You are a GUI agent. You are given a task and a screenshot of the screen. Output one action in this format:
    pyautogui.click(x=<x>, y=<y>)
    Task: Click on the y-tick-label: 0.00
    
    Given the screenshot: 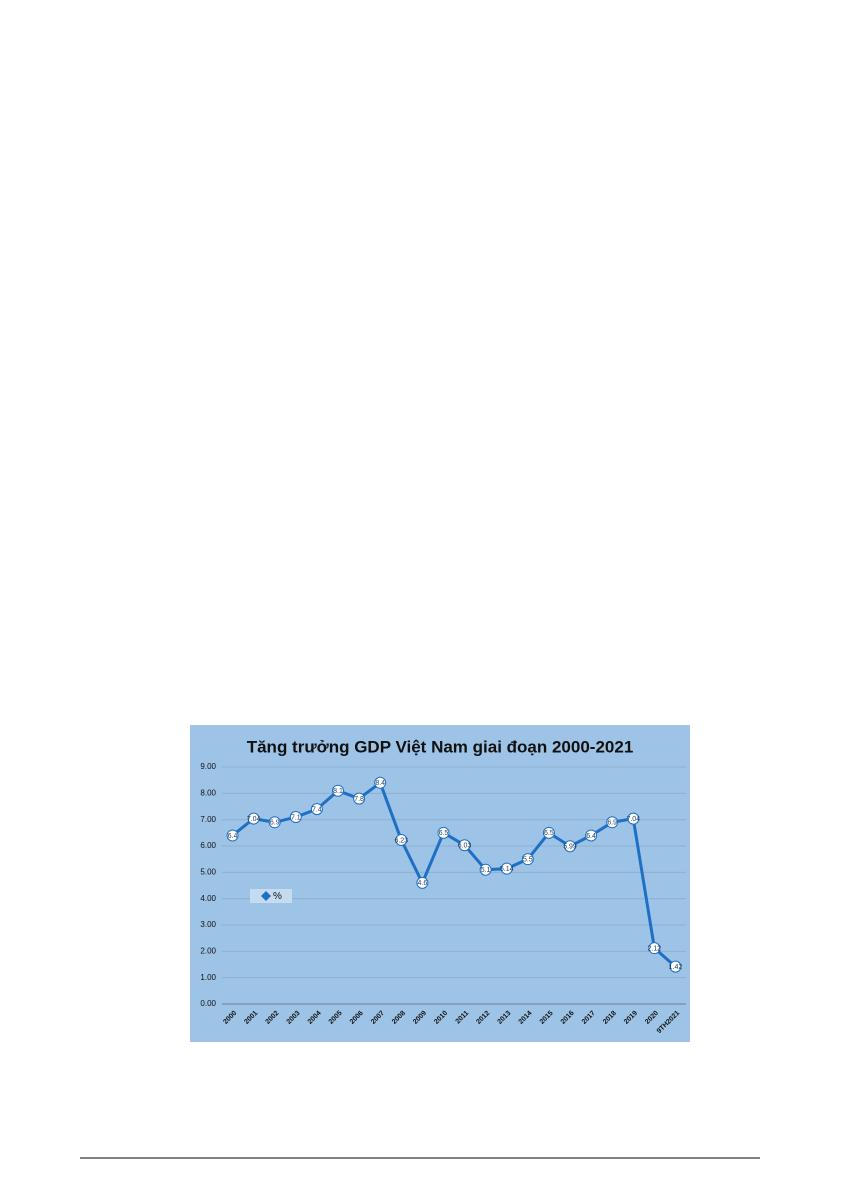 What is the action you would take?
    pyautogui.click(x=208, y=1003)
    